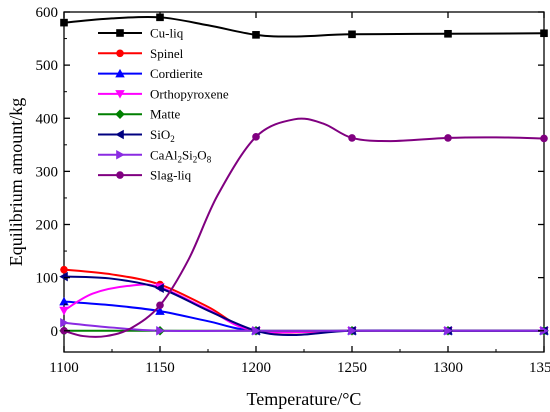  Describe the element at coordinates (47, 66) in the screenshot. I see `y-tick-label: 500` at that location.